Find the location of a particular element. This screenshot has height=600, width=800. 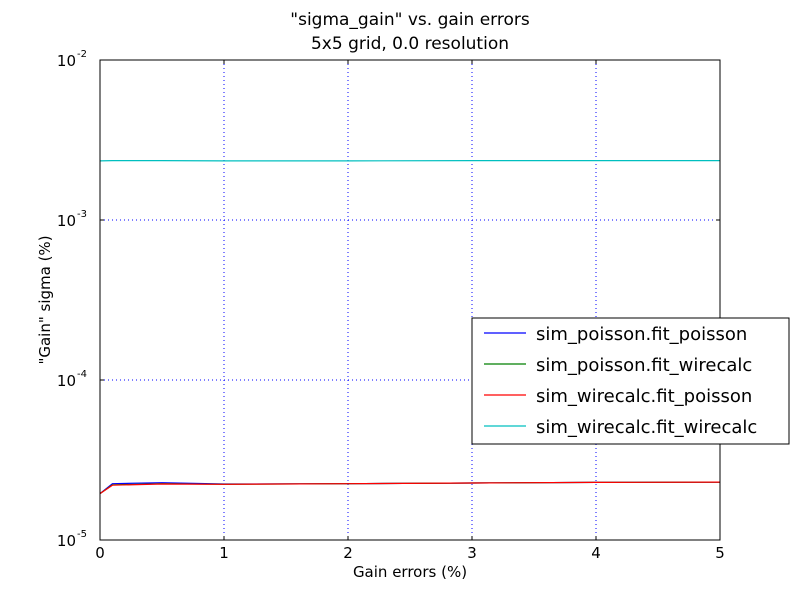

legend-label-1: sim_poisson.fit_poisson is located at coordinates (641, 334).